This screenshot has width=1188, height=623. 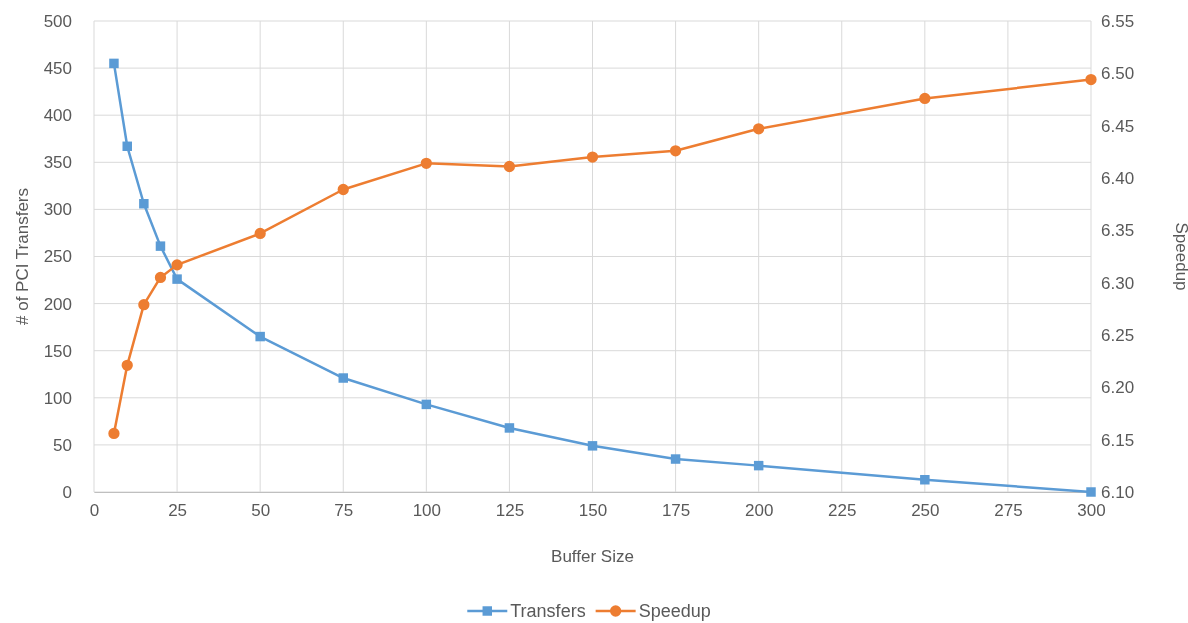 What do you see at coordinates (22, 256) in the screenshot?
I see `y-axis-title: # of PCI Transfers` at bounding box center [22, 256].